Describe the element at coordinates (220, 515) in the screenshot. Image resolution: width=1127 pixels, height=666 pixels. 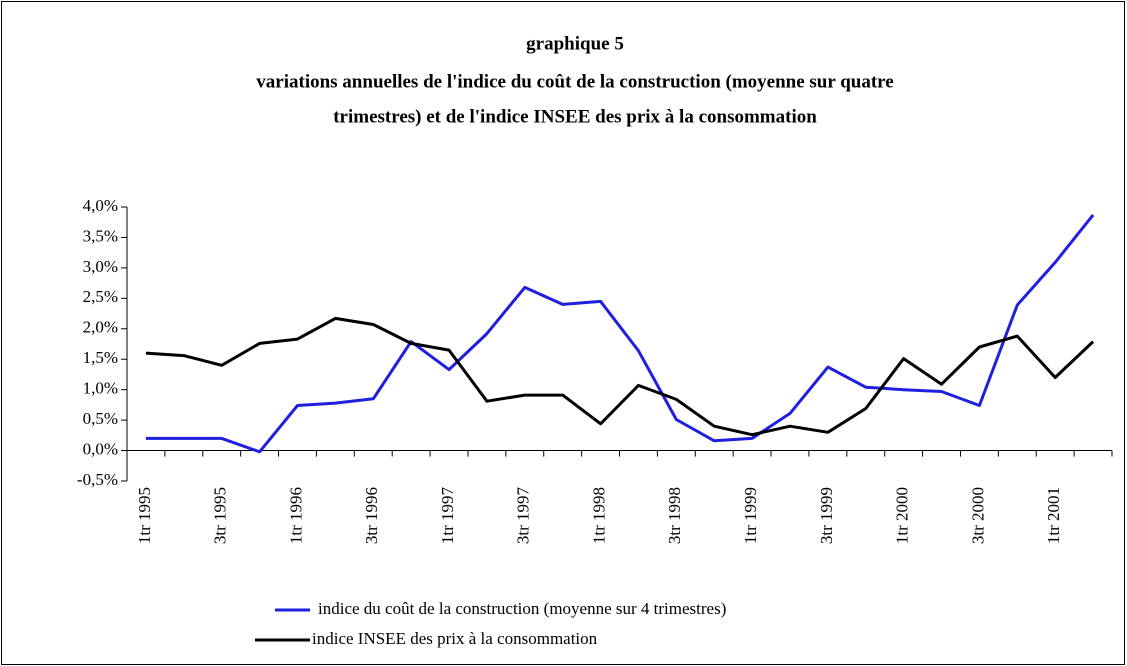
I see `x-tick-label: 3tr 1995` at that location.